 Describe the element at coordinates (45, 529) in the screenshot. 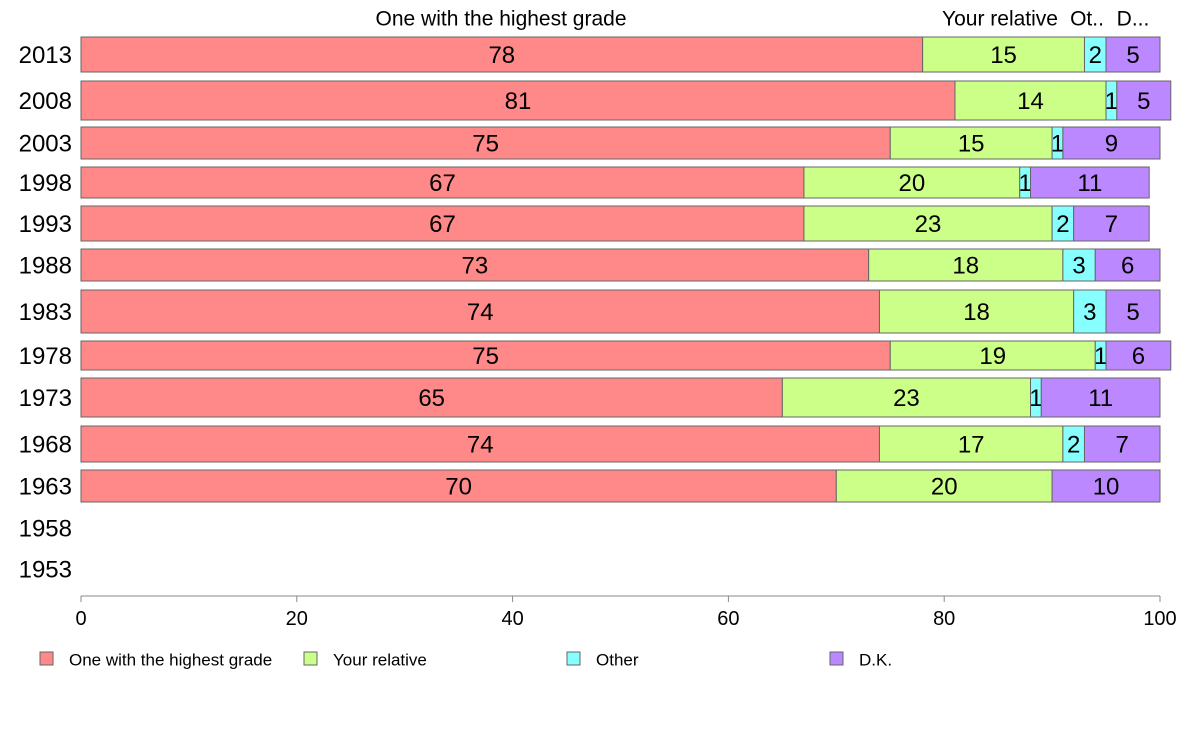

I see `year-label: 1958` at that location.